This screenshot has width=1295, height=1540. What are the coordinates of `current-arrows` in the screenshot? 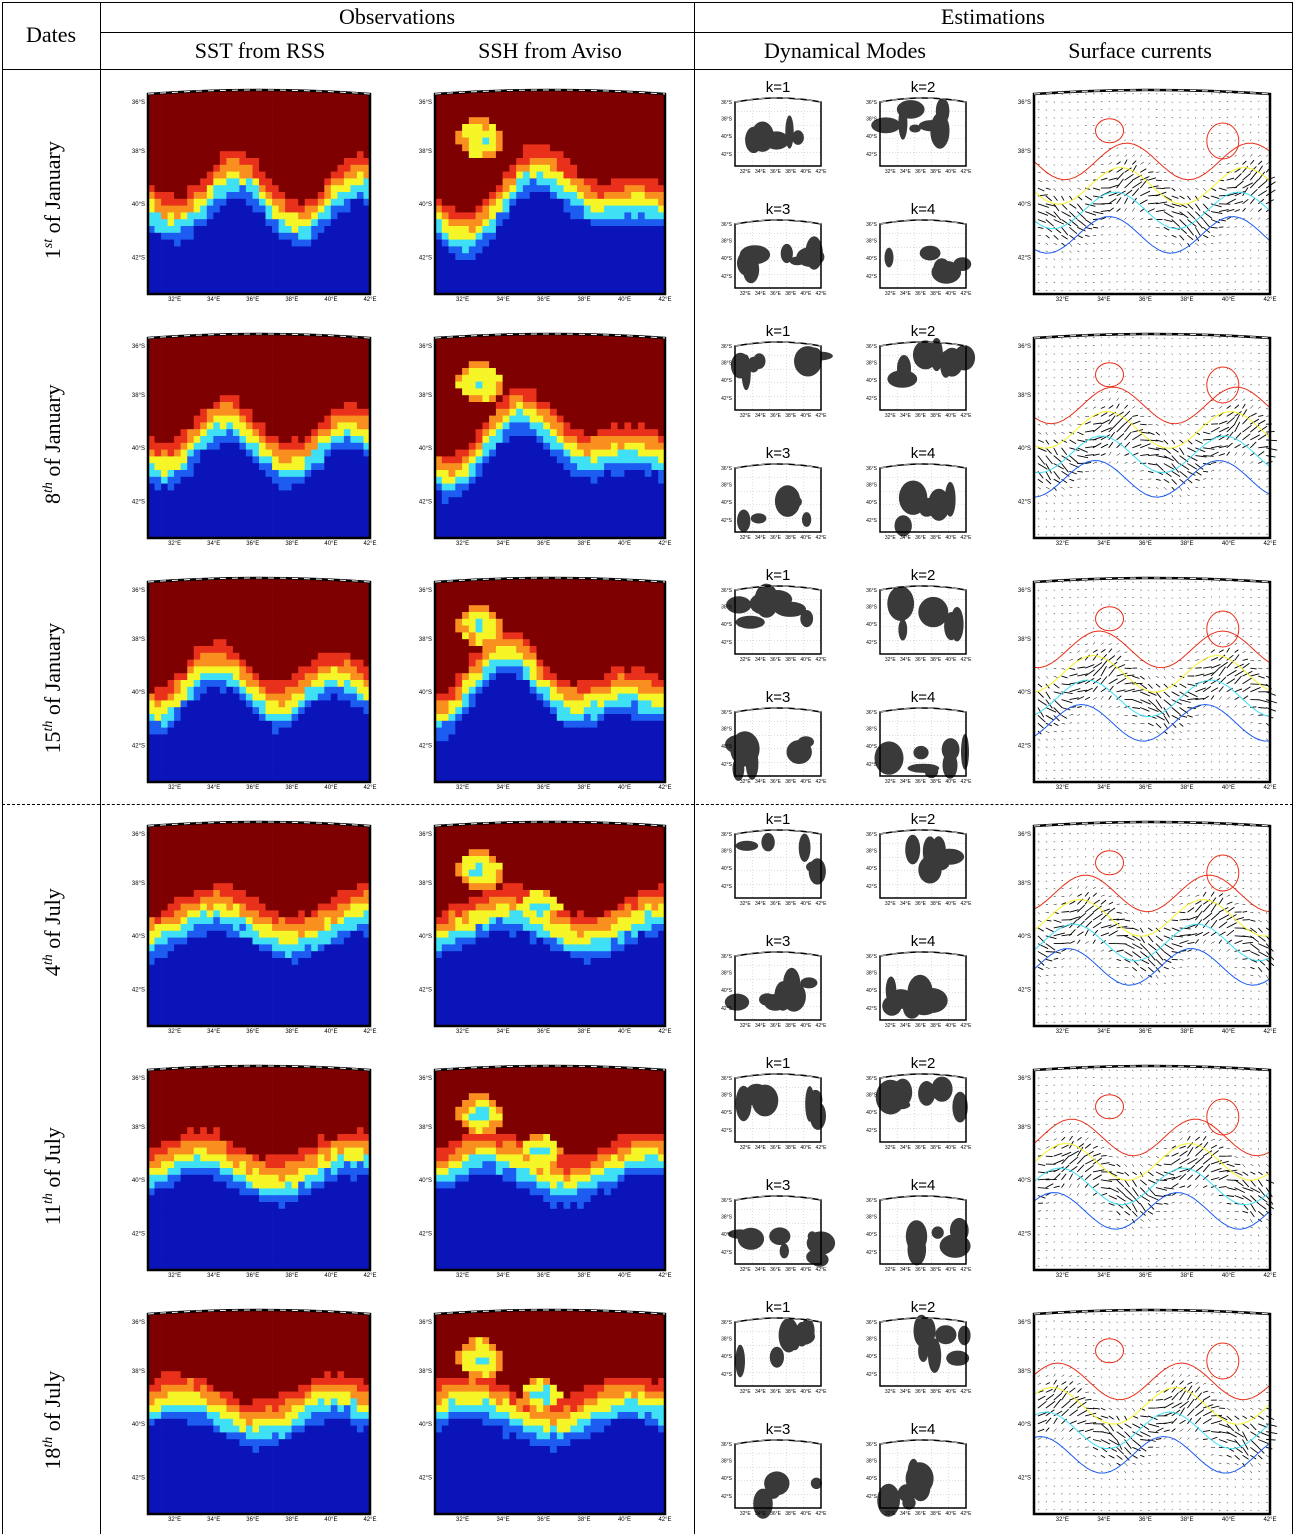 It's located at (1156, 1168).